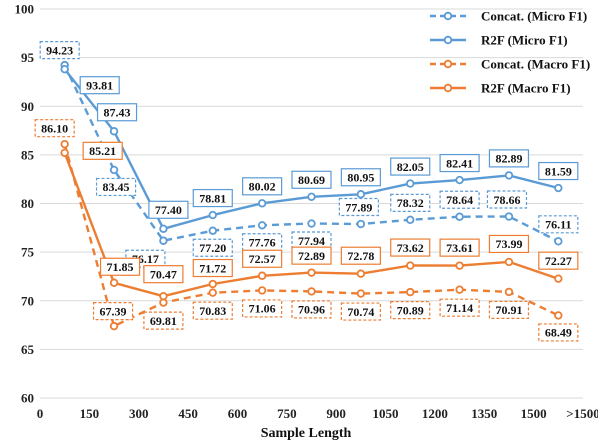 Image resolution: width=598 pixels, height=444 pixels. I want to click on y-tick-label: 85, so click(28, 154).